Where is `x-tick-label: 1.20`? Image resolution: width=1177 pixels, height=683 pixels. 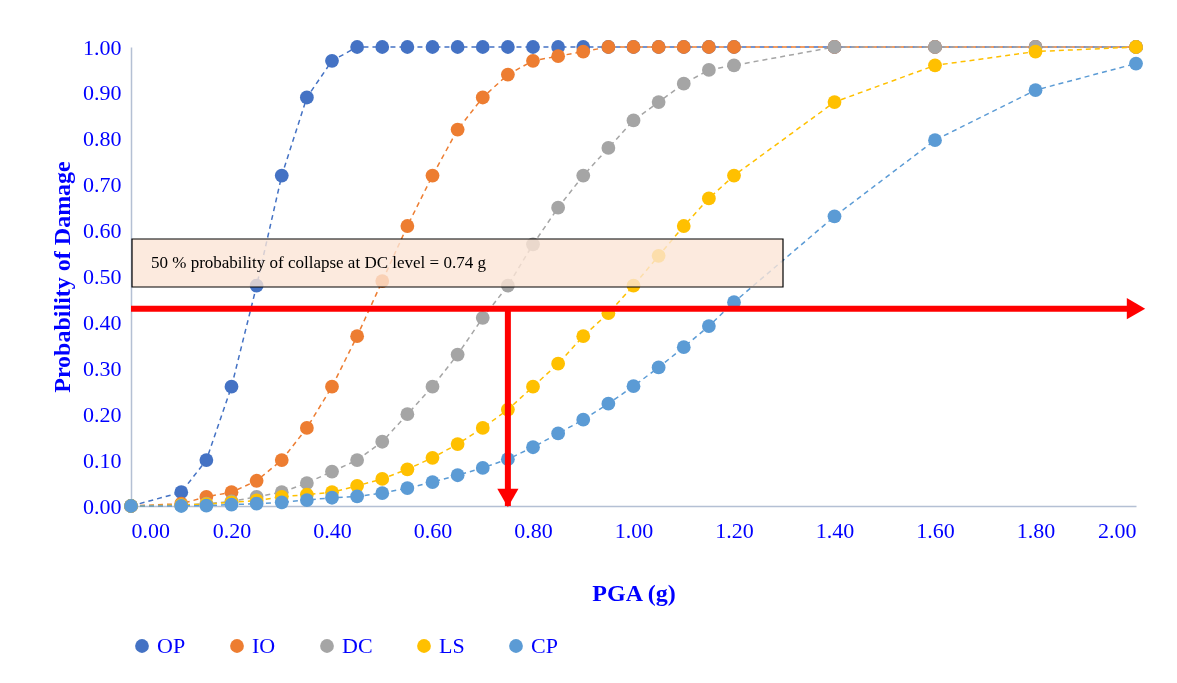 x-tick-label: 1.20 is located at coordinates (734, 530).